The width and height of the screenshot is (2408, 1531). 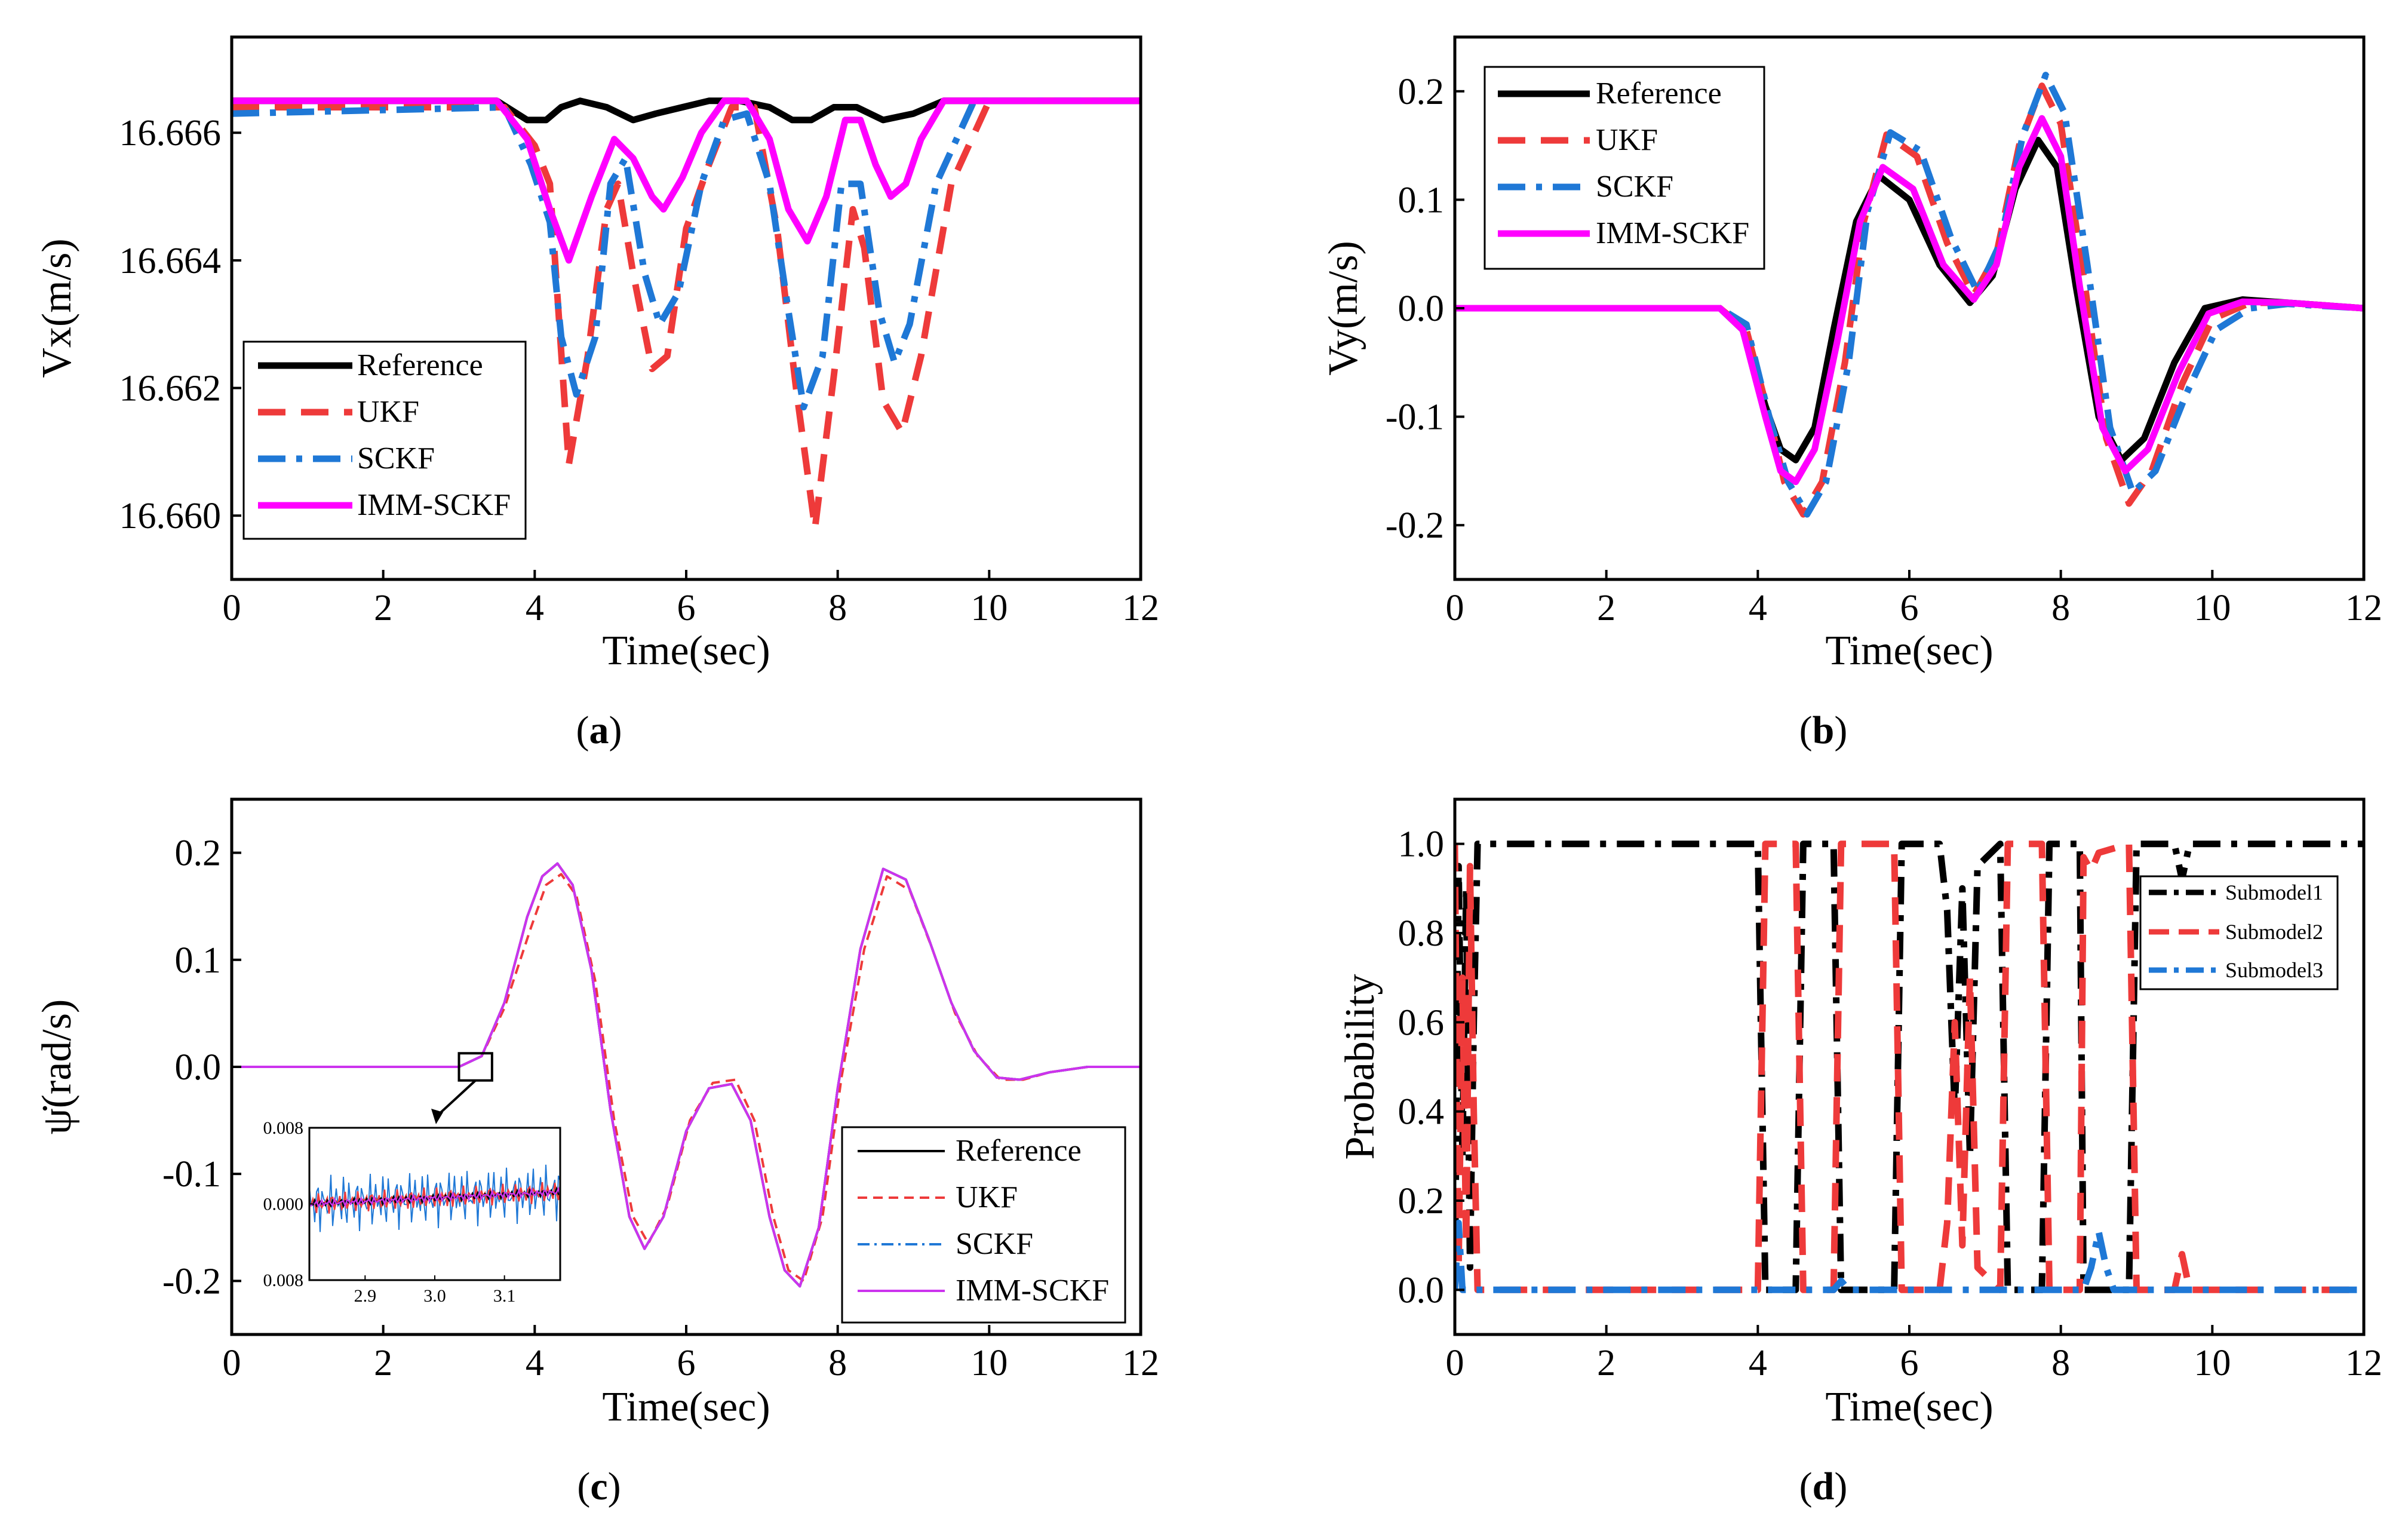 I want to click on legend-label-submodel2: Submodel2, so click(x=2274, y=932).